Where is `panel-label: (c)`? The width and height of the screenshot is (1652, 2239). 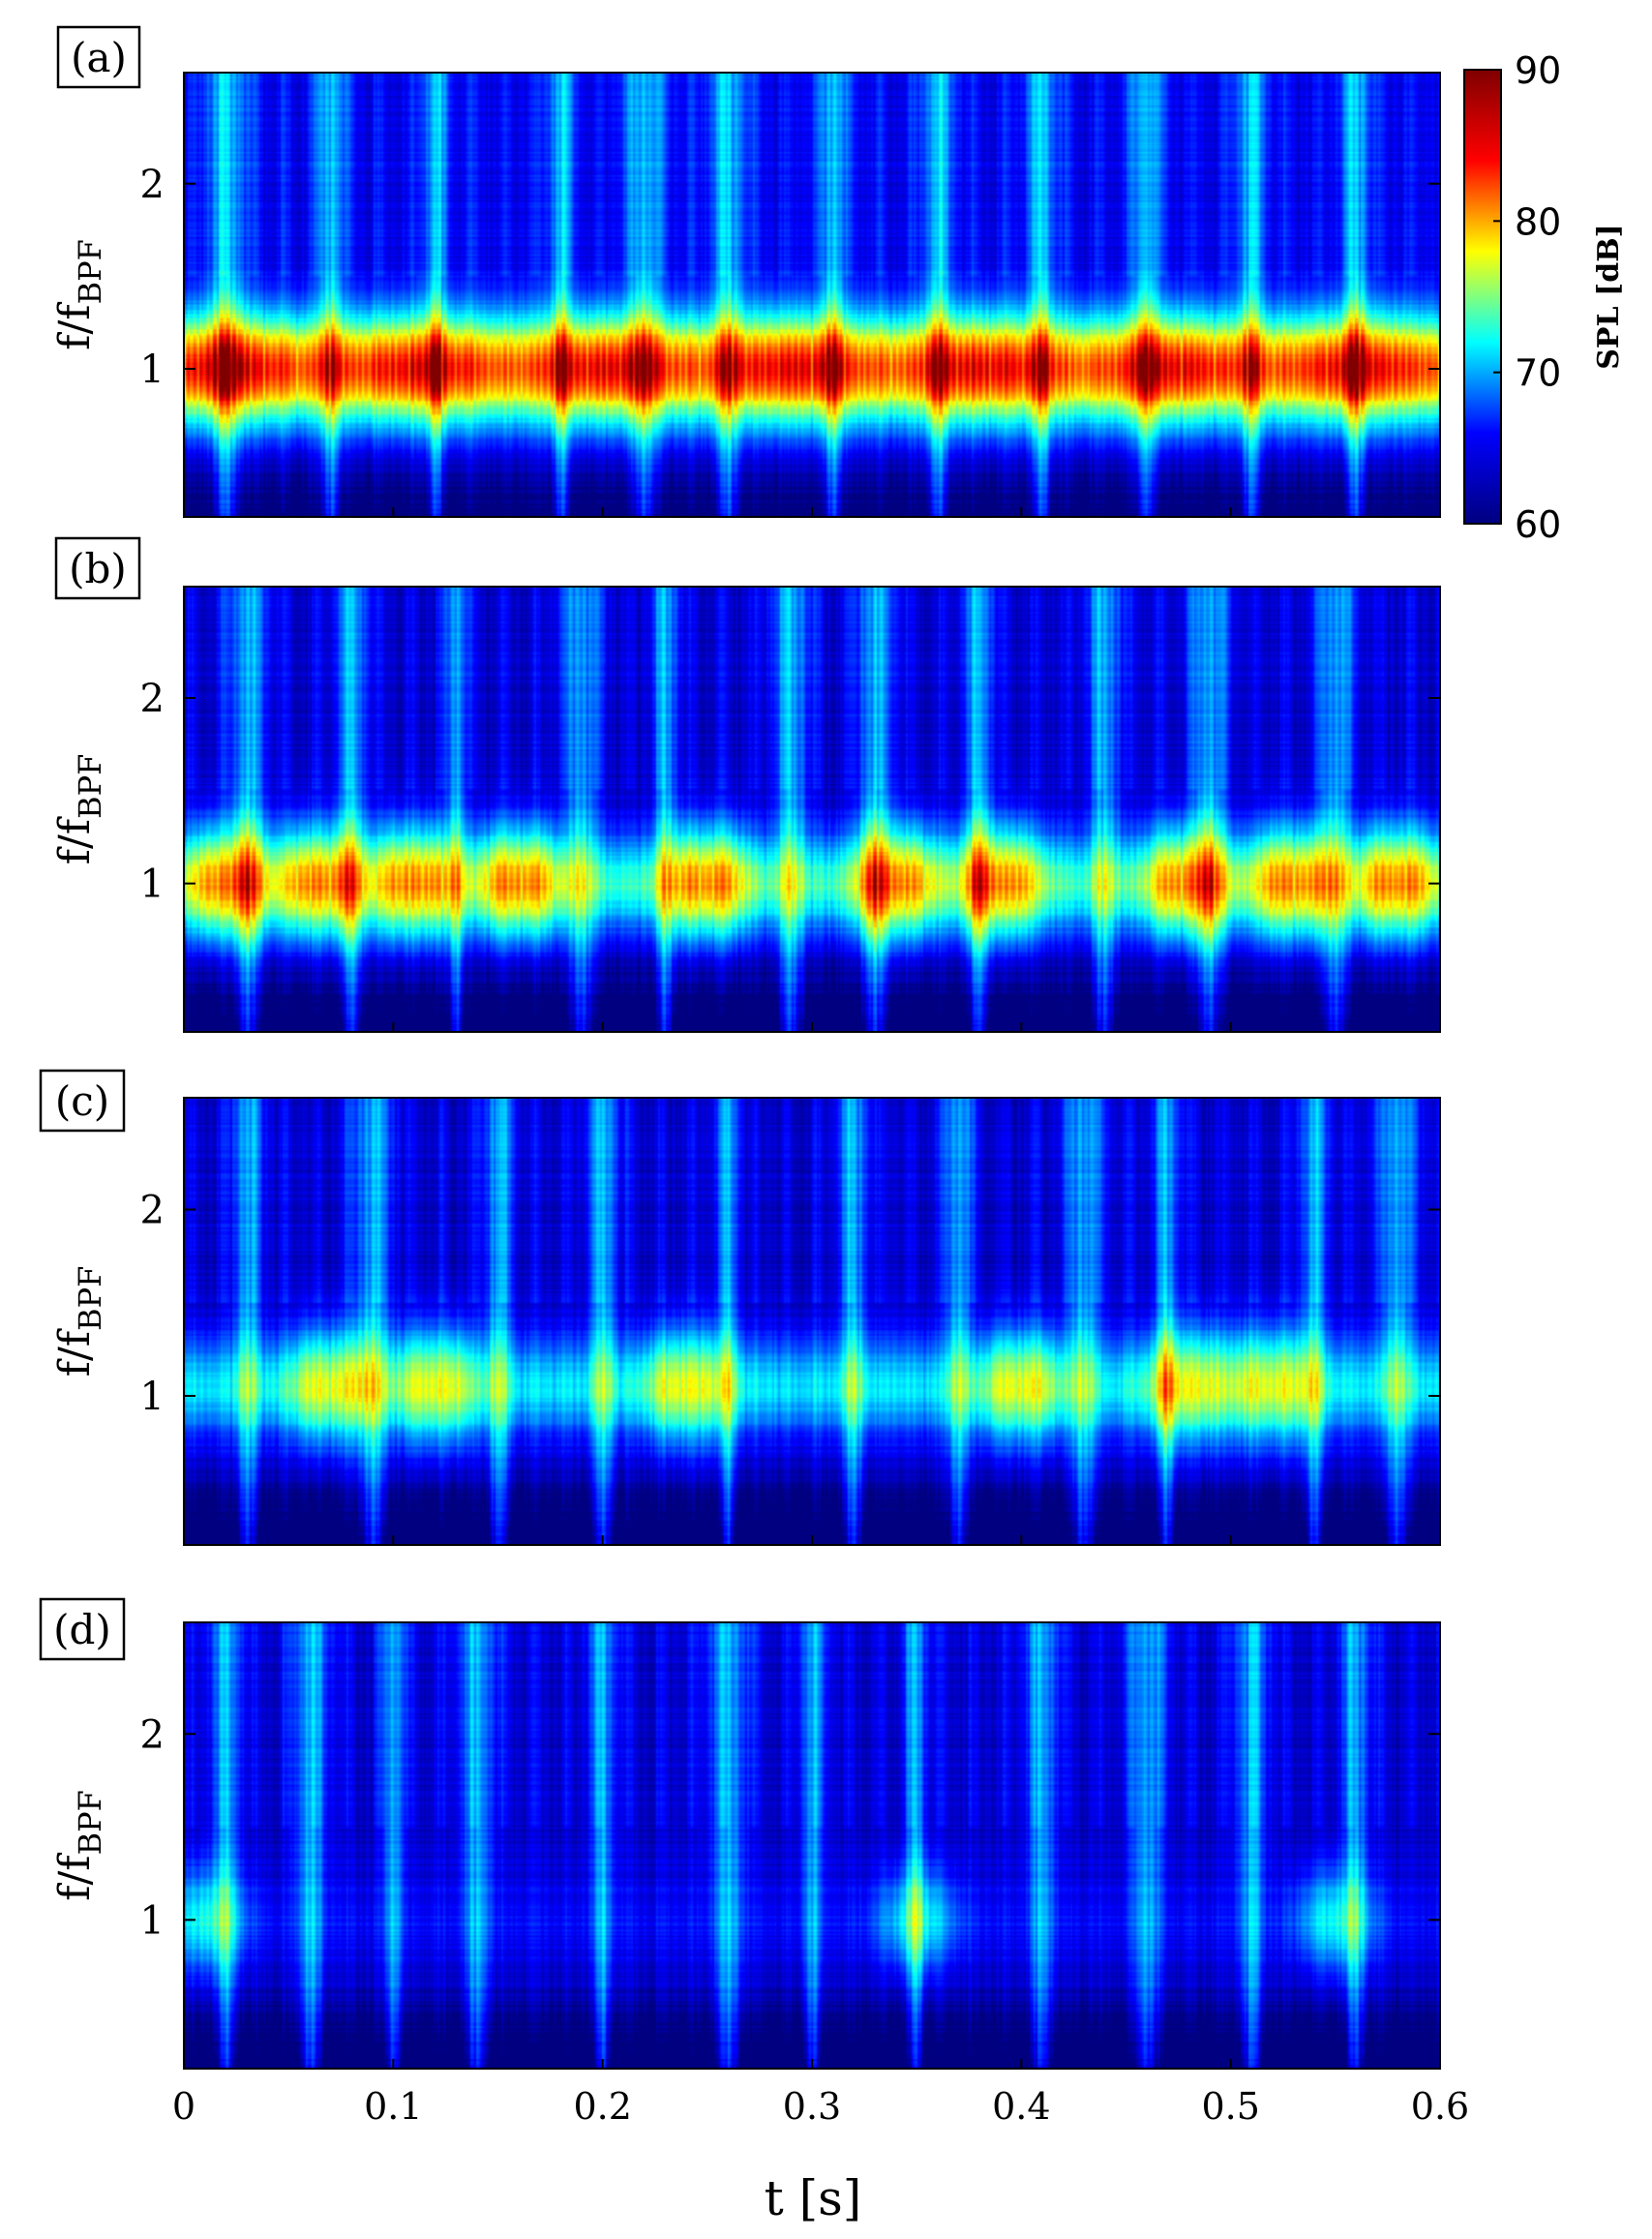 panel-label: (c) is located at coordinates (82, 1101).